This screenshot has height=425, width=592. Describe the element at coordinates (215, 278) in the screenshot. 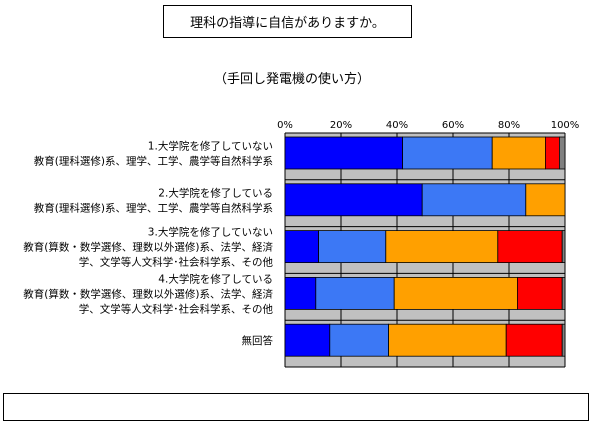

I see `category-label: 4.大学院を修了している` at that location.